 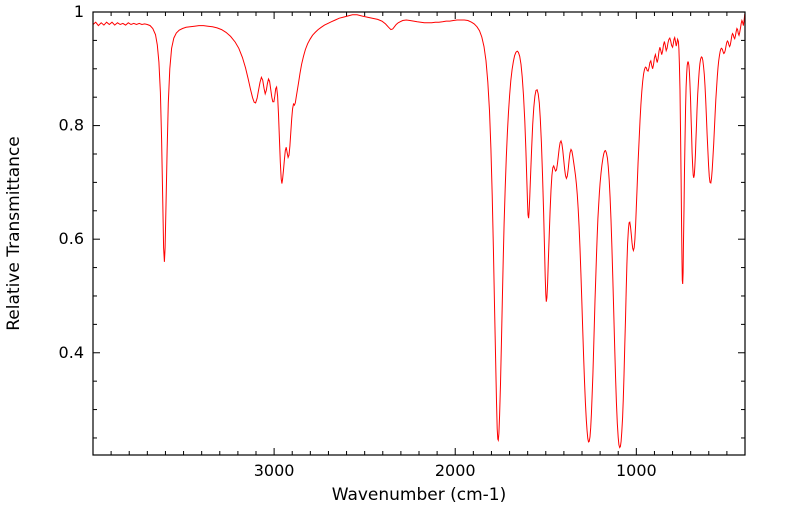 What do you see at coordinates (14, 233) in the screenshot?
I see `y-axis-label: Relative Transmittance` at bounding box center [14, 233].